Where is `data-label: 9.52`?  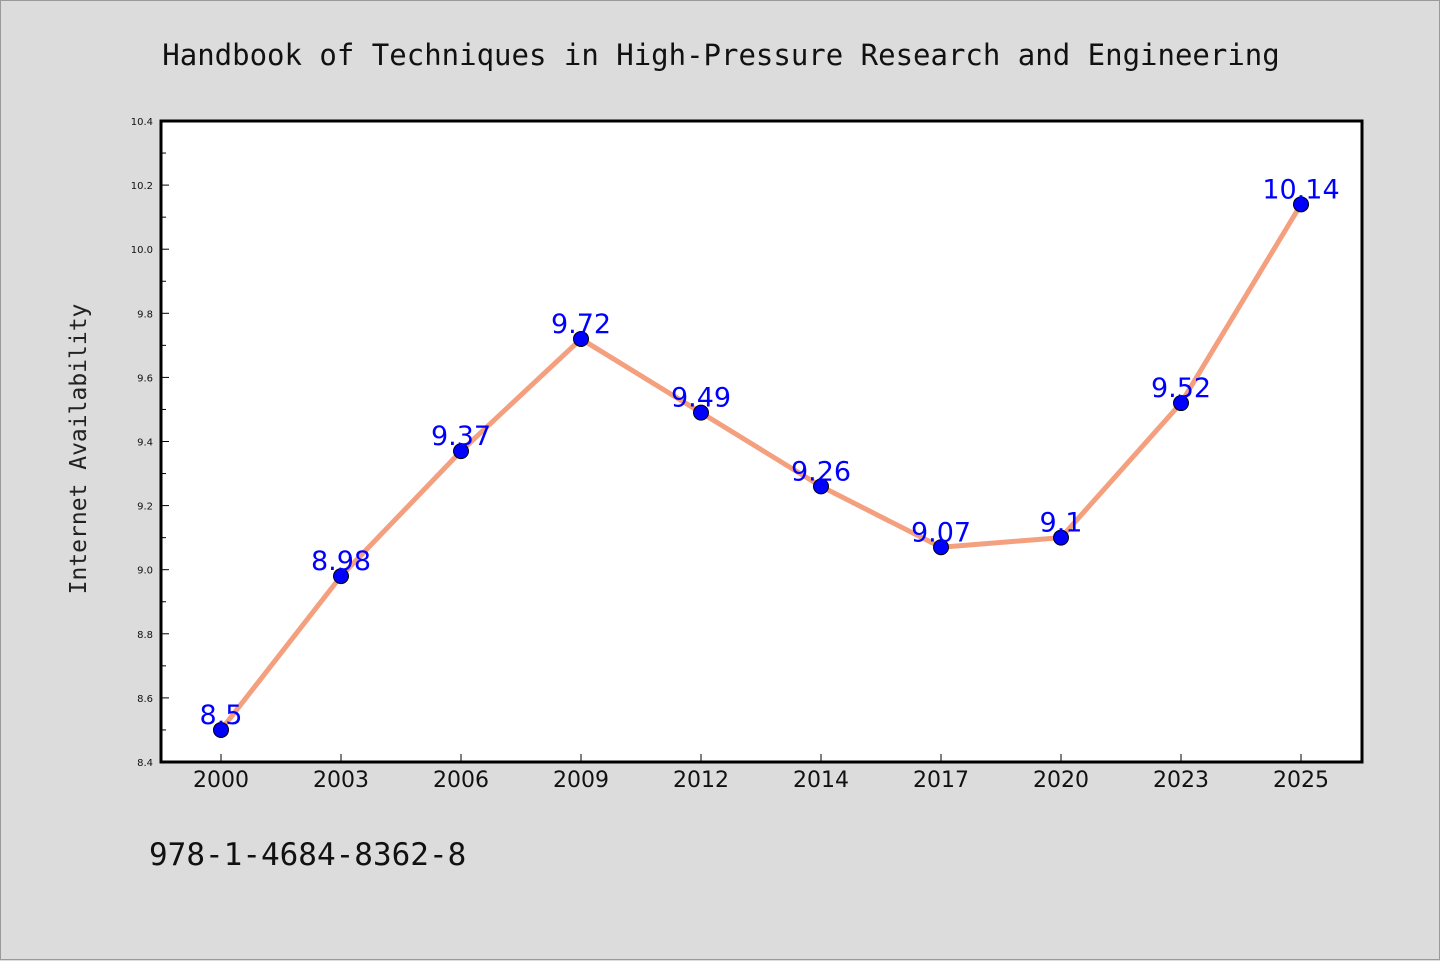
data-label: 9.52 is located at coordinates (1181, 388).